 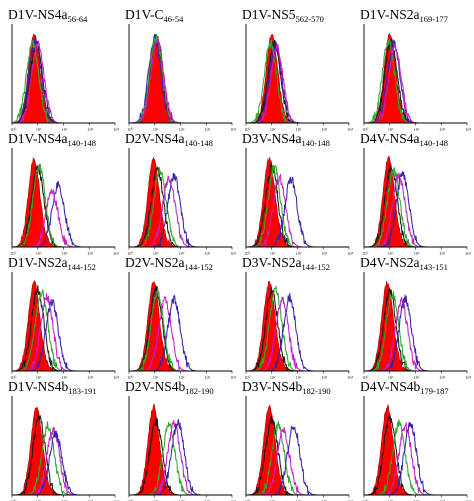 What do you see at coordinates (52, 263) in the screenshot?
I see `panel-title: D1V-NS2a144-152` at bounding box center [52, 263].